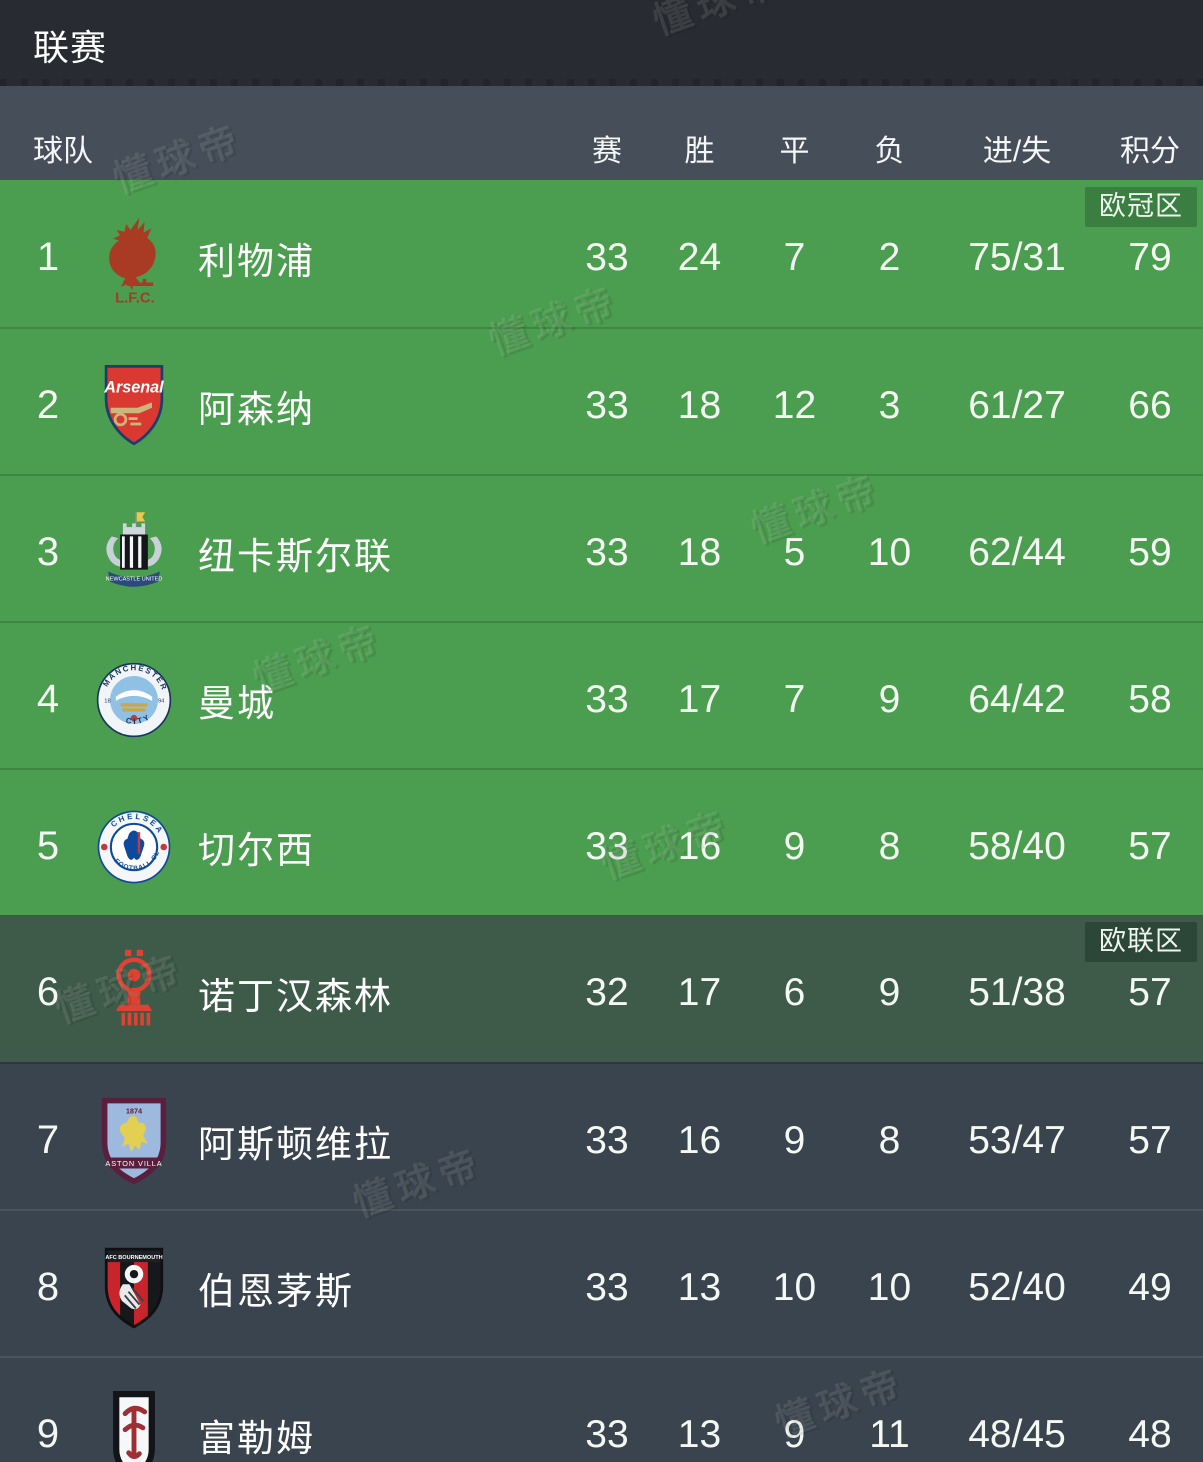 The image size is (1203, 1462). Describe the element at coordinates (1150, 552) in the screenshot. I see `stat-points: 59` at that location.